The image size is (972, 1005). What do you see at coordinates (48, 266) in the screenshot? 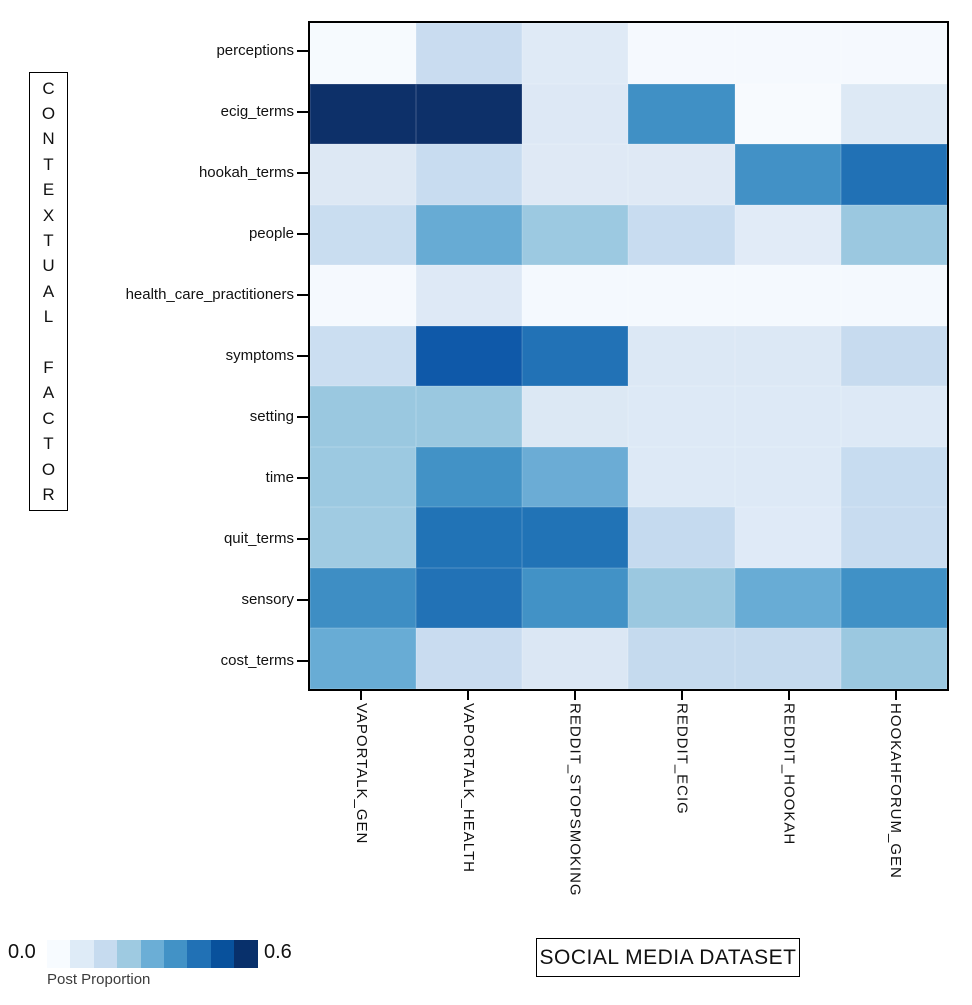
I see `y-axis-title-letter: U` at bounding box center [48, 266].